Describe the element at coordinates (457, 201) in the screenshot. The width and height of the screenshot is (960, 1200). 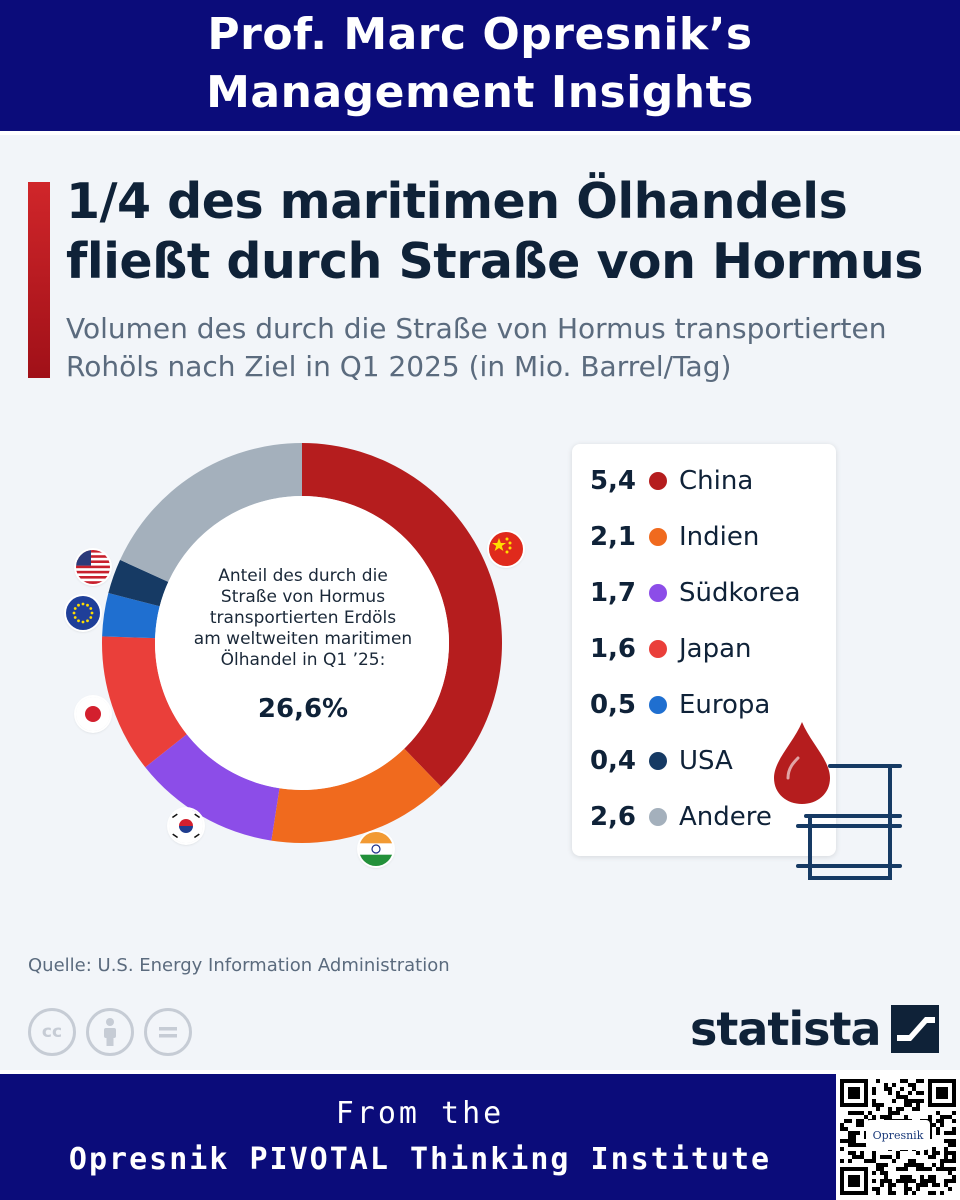
I see `chart-title-line-1: 1/4 des maritimen Ölhandels` at that location.